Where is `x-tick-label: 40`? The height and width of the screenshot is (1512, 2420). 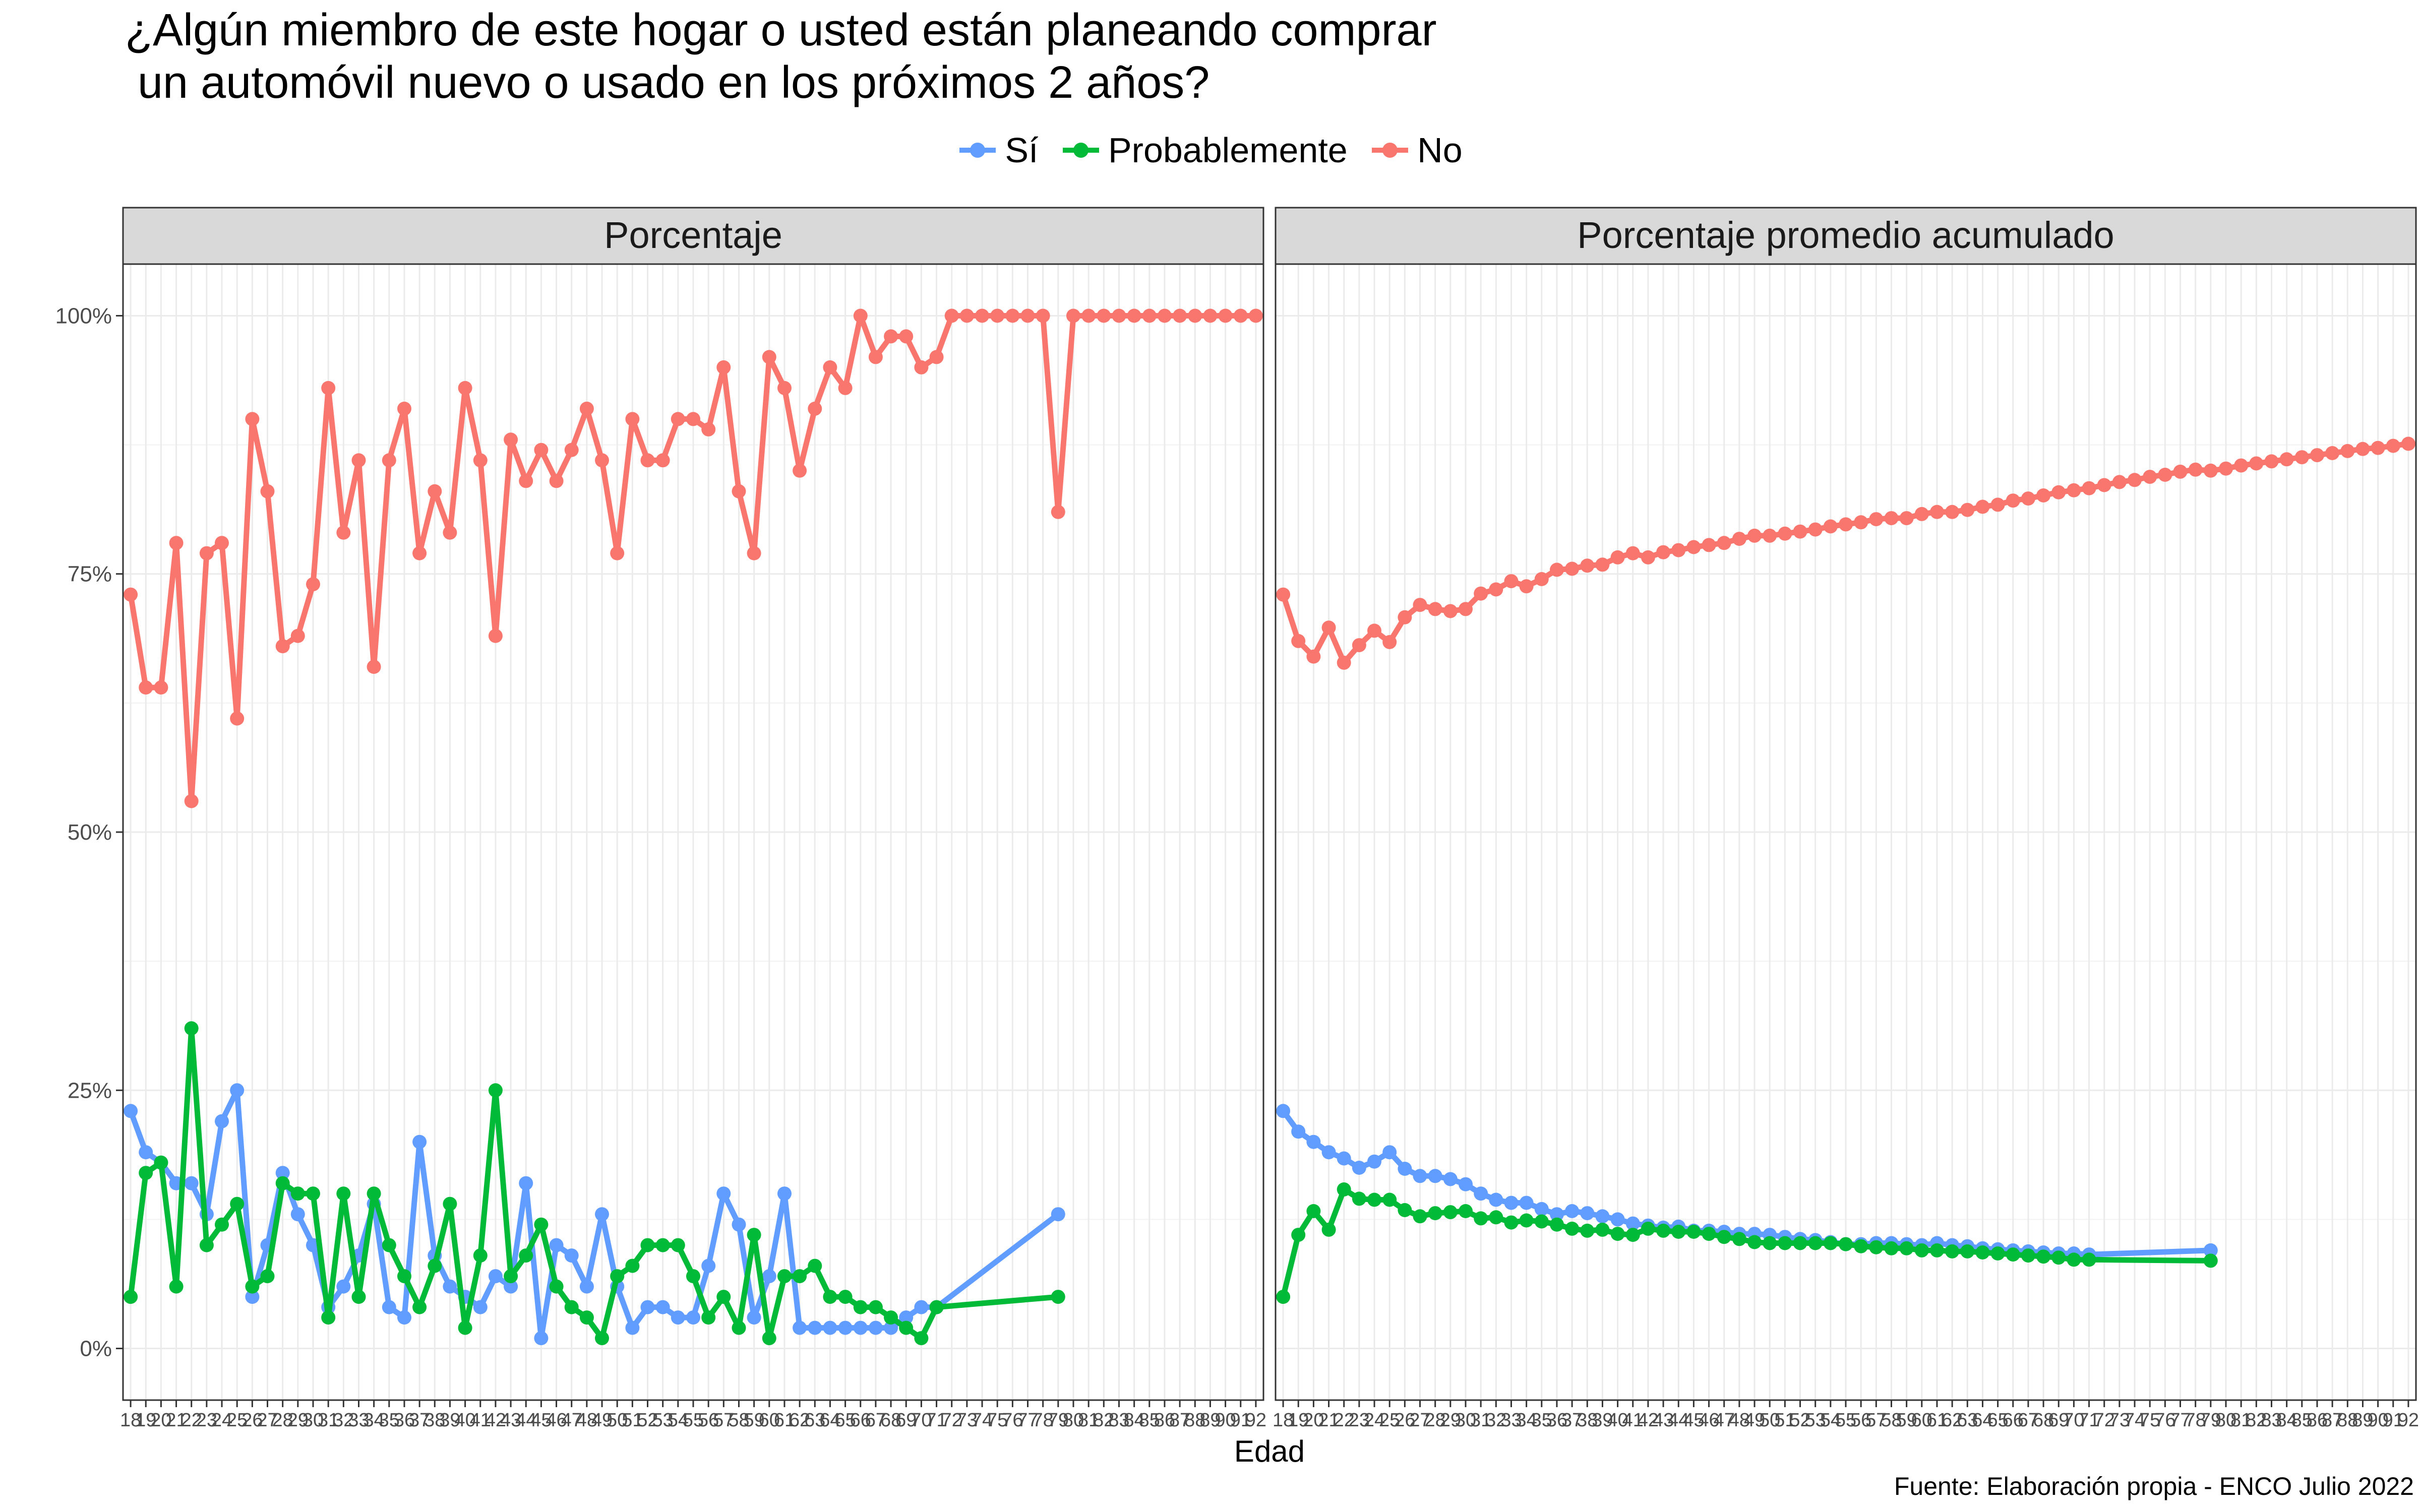
x-tick-label: 40 is located at coordinates (464, 1421).